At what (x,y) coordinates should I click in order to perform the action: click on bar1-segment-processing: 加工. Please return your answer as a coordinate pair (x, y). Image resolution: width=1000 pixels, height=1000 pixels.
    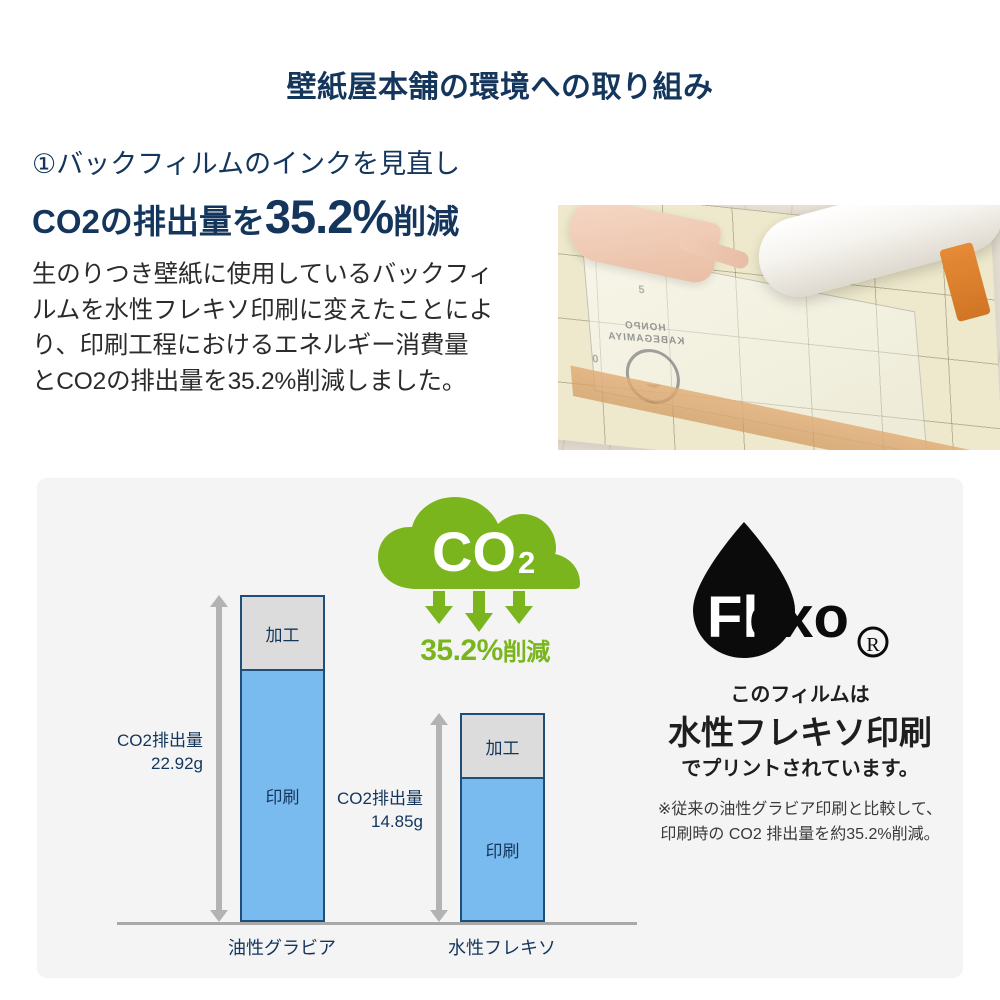
    Looking at the image, I should click on (282, 633).